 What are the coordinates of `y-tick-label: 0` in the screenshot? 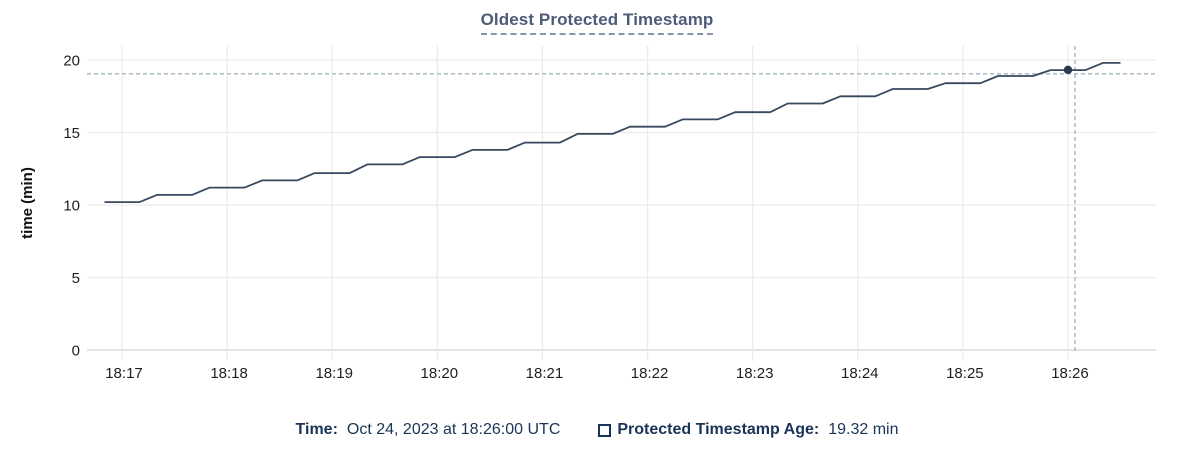 It's located at (76, 351).